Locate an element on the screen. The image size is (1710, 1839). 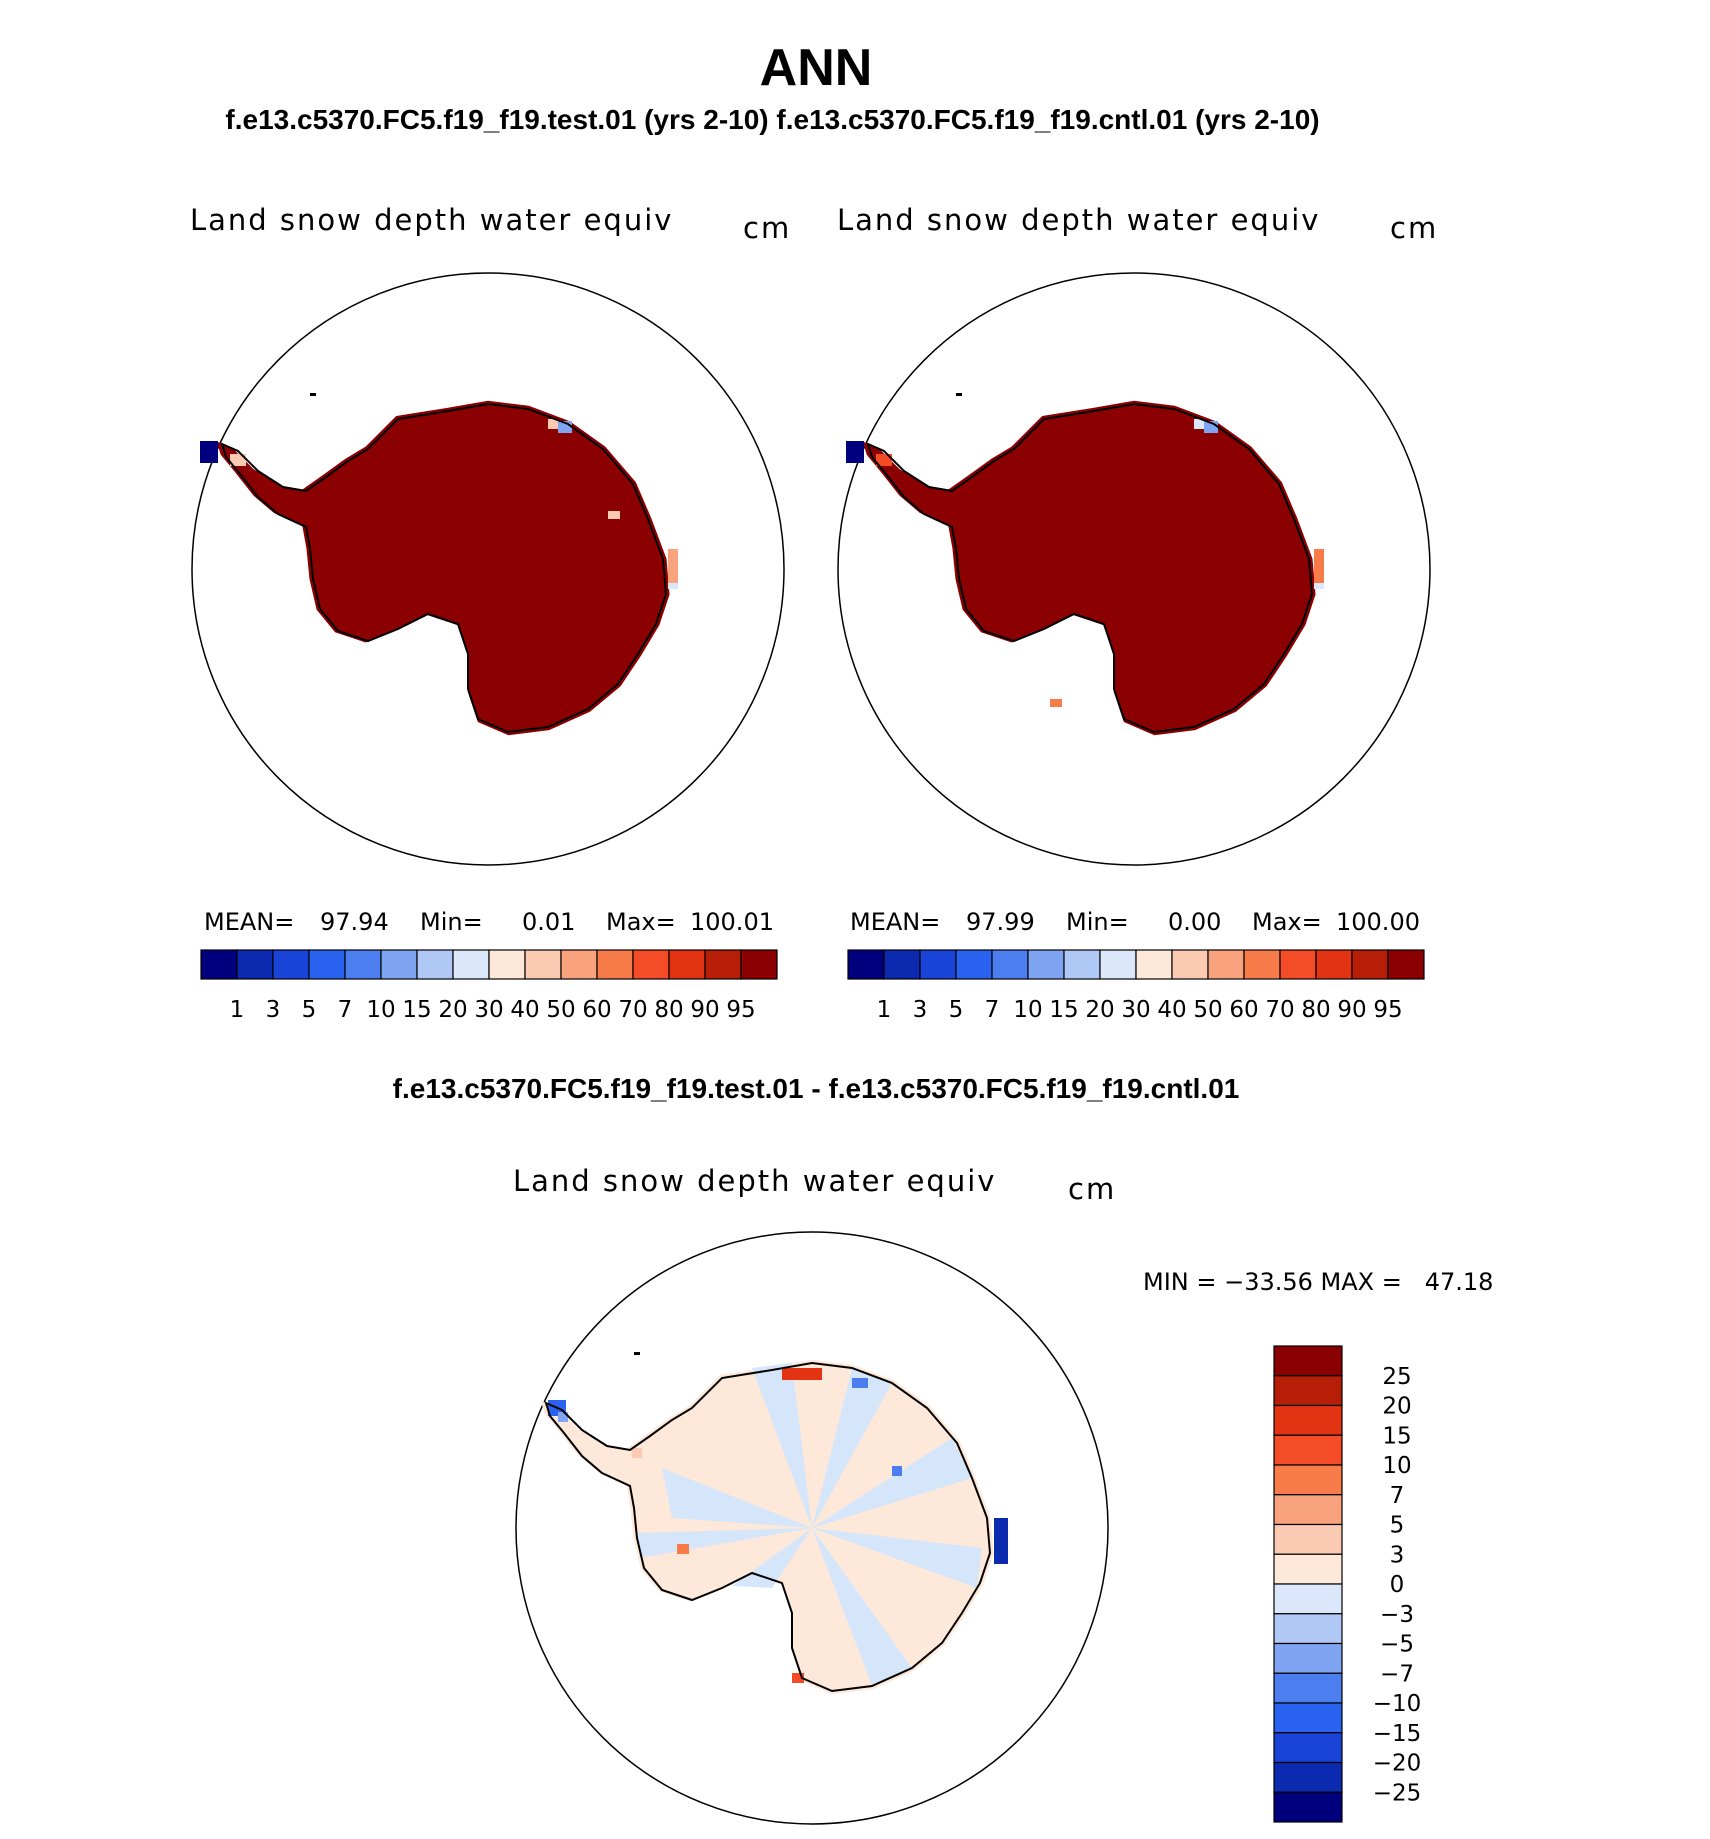
test-units-label: cm is located at coordinates (767, 228).